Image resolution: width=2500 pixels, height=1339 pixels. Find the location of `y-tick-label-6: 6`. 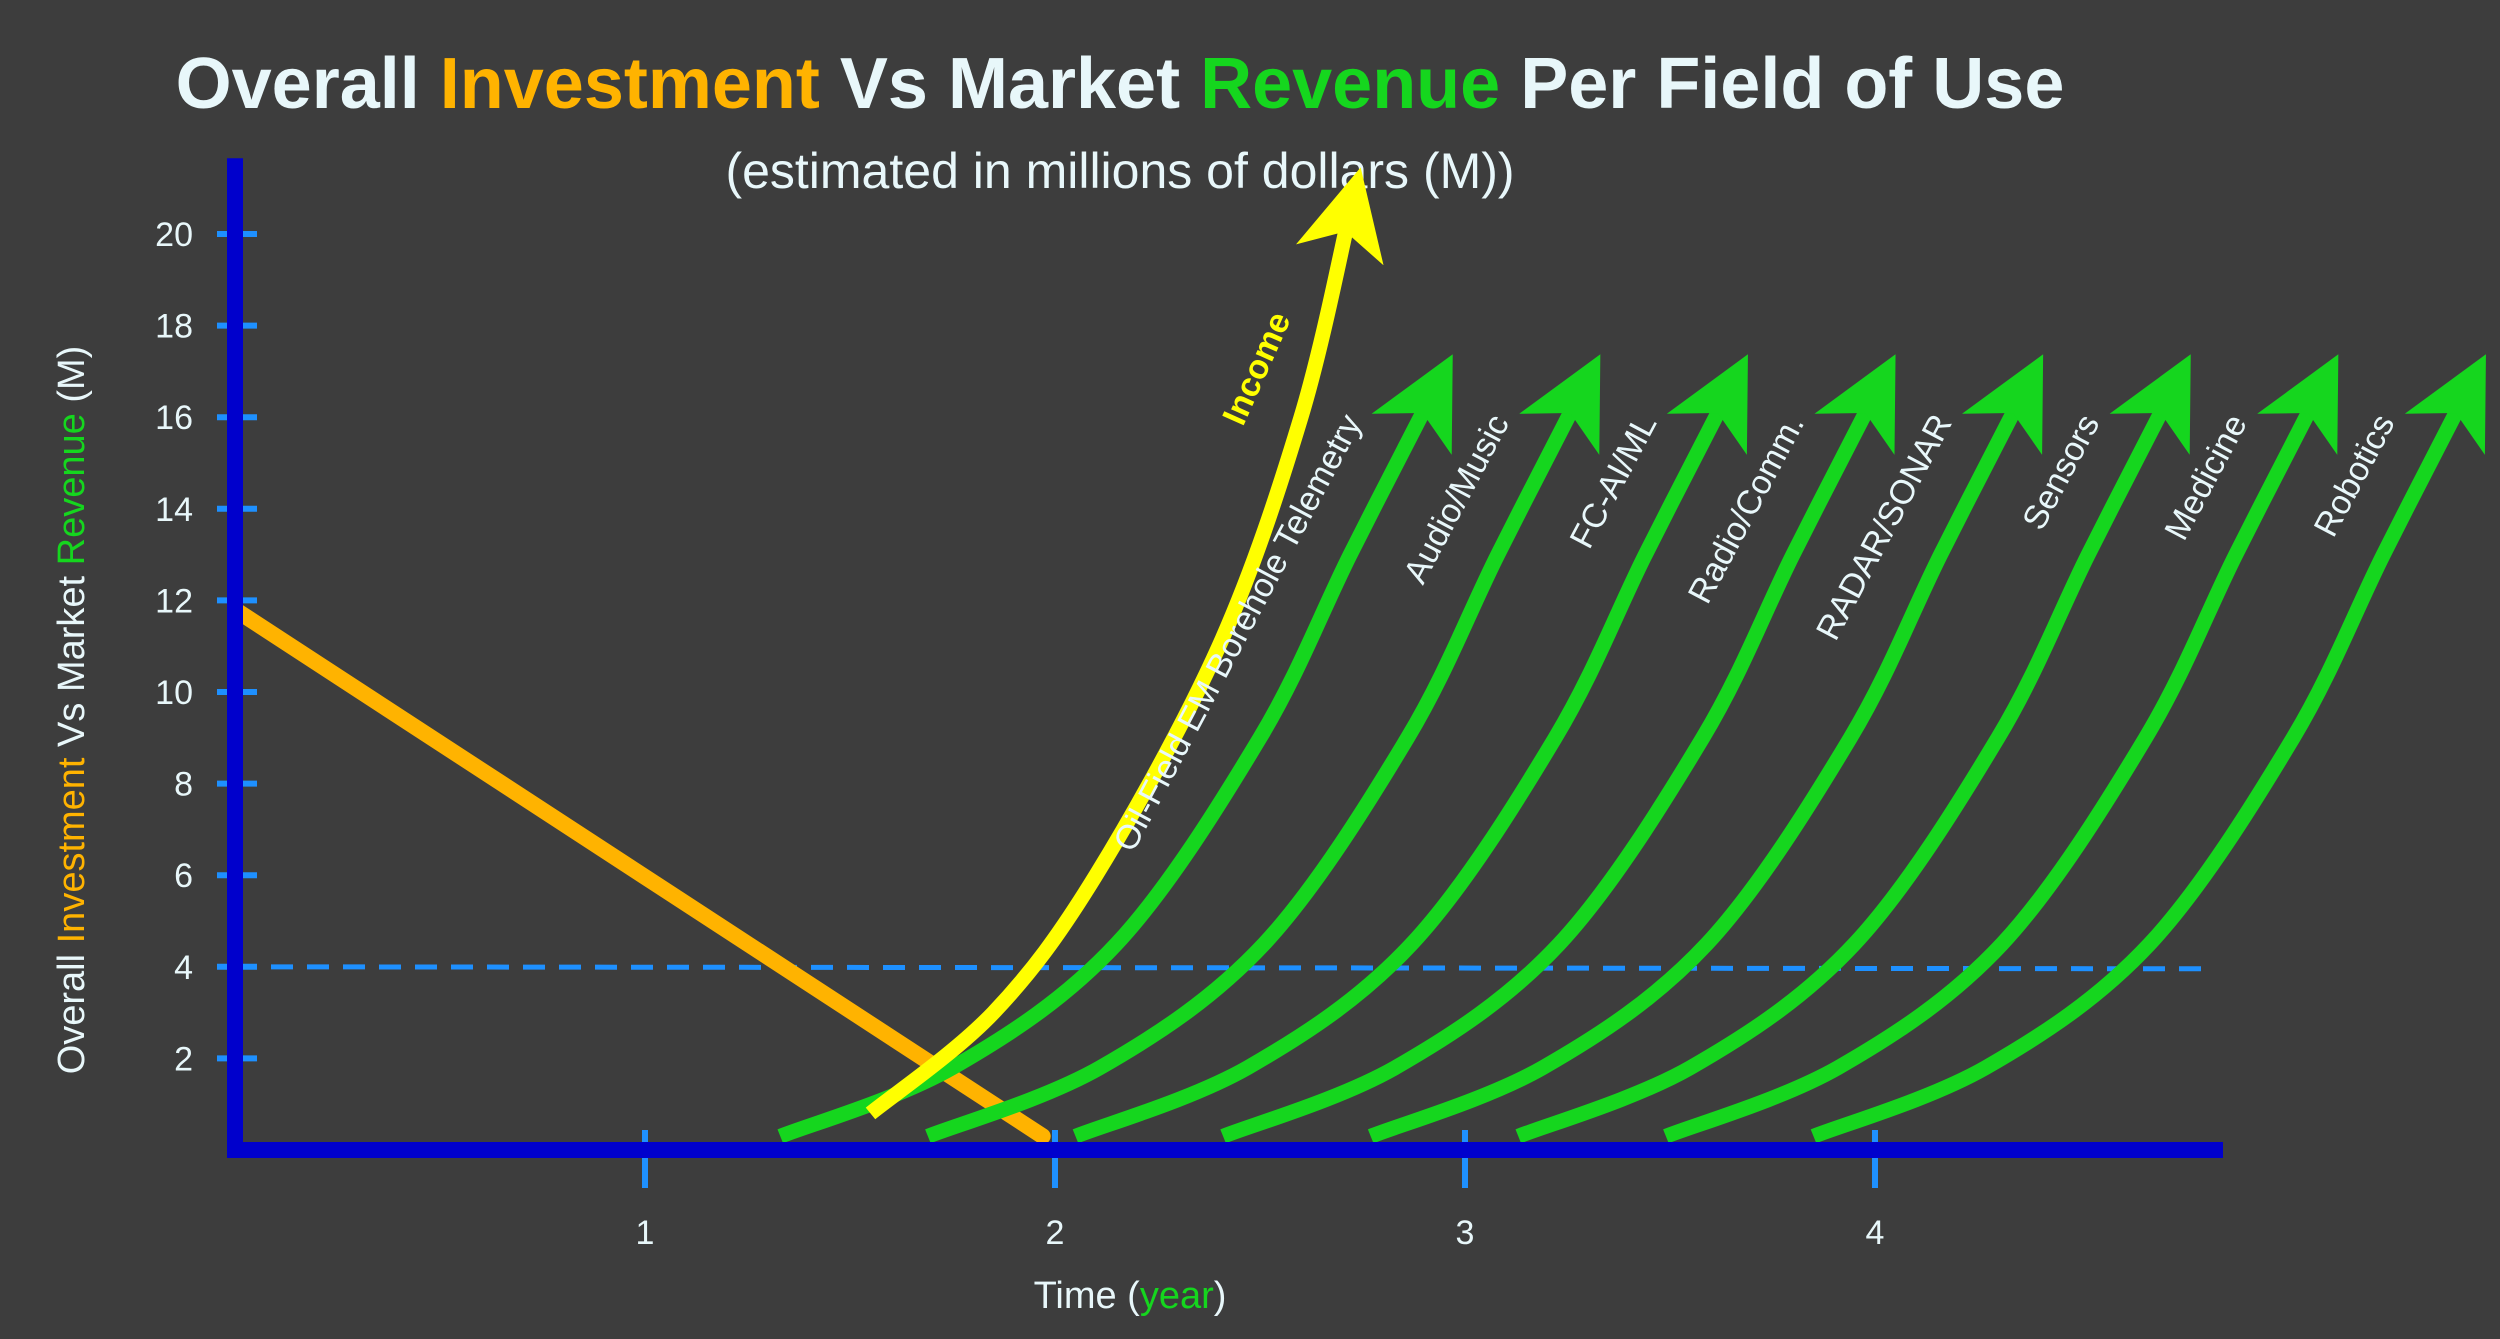

y-tick-label-6: 6 is located at coordinates (183, 876).